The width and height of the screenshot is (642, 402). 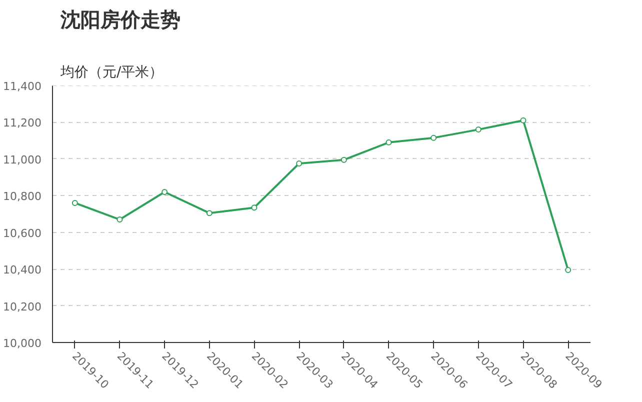 What do you see at coordinates (120, 20) in the screenshot?
I see `chart-title: 沈阳房价走势` at bounding box center [120, 20].